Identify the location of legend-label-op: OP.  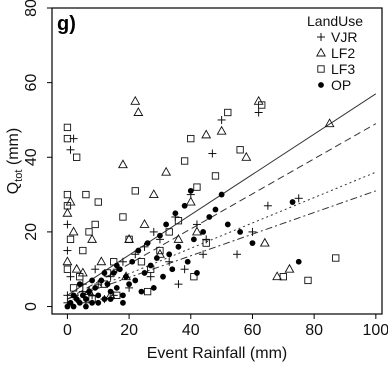
(341, 85).